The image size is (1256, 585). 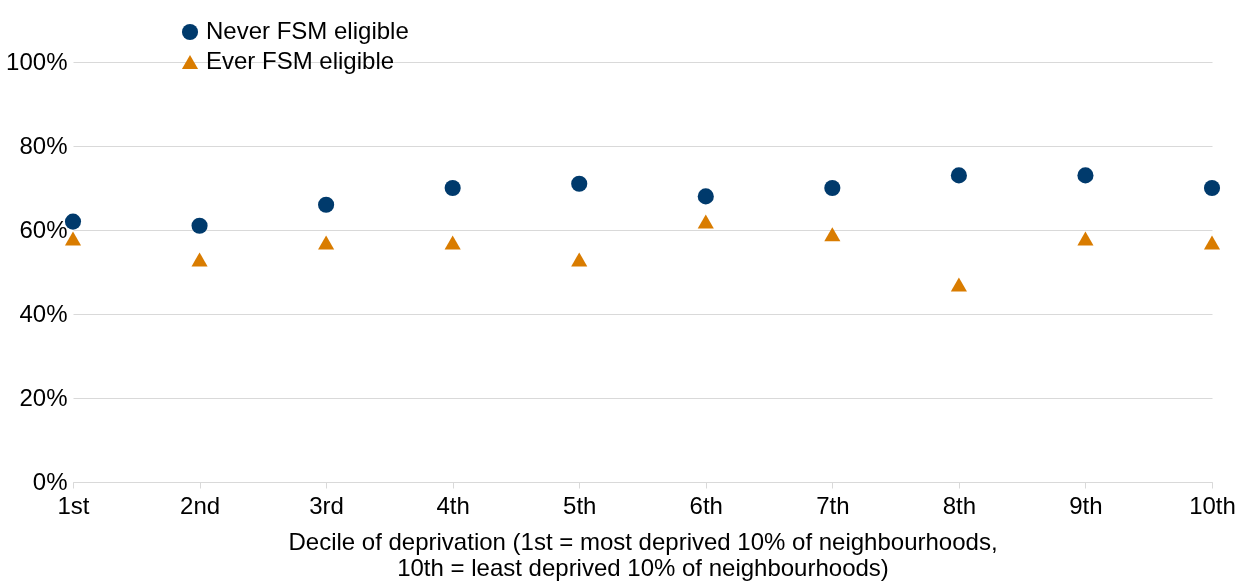 What do you see at coordinates (580, 505) in the screenshot?
I see `x-tick-label: 5th` at bounding box center [580, 505].